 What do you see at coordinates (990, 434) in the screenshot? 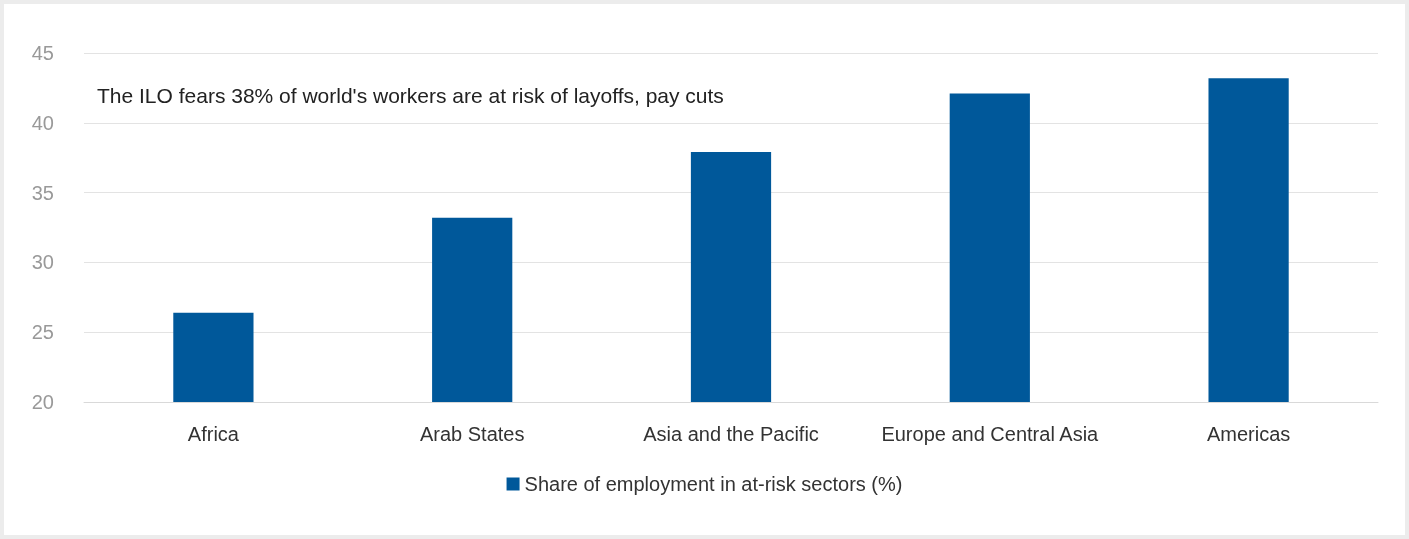
I see `x-tick-label: Europe and Central Asia` at bounding box center [990, 434].